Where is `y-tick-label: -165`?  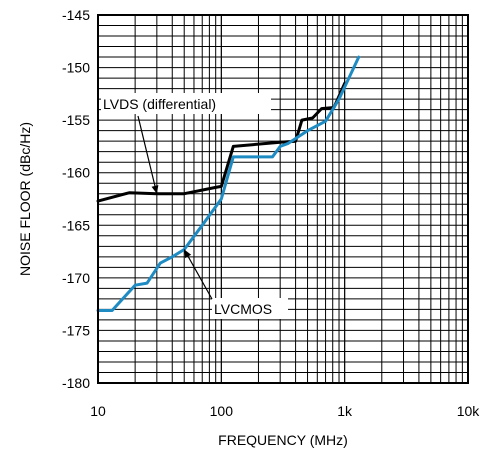 y-tick-label: -165 is located at coordinates (76, 225).